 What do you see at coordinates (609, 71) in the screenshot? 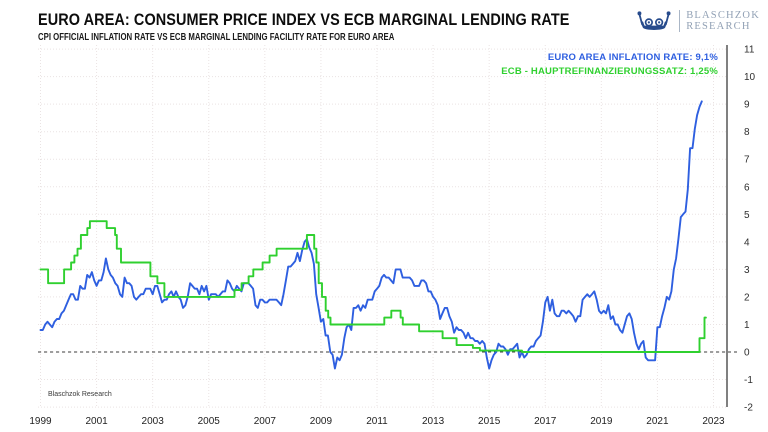
I see `legend-ecb-rate: ECB - HAUPTREFINANZIERUNGSSATZ: 1,25%` at bounding box center [609, 71].